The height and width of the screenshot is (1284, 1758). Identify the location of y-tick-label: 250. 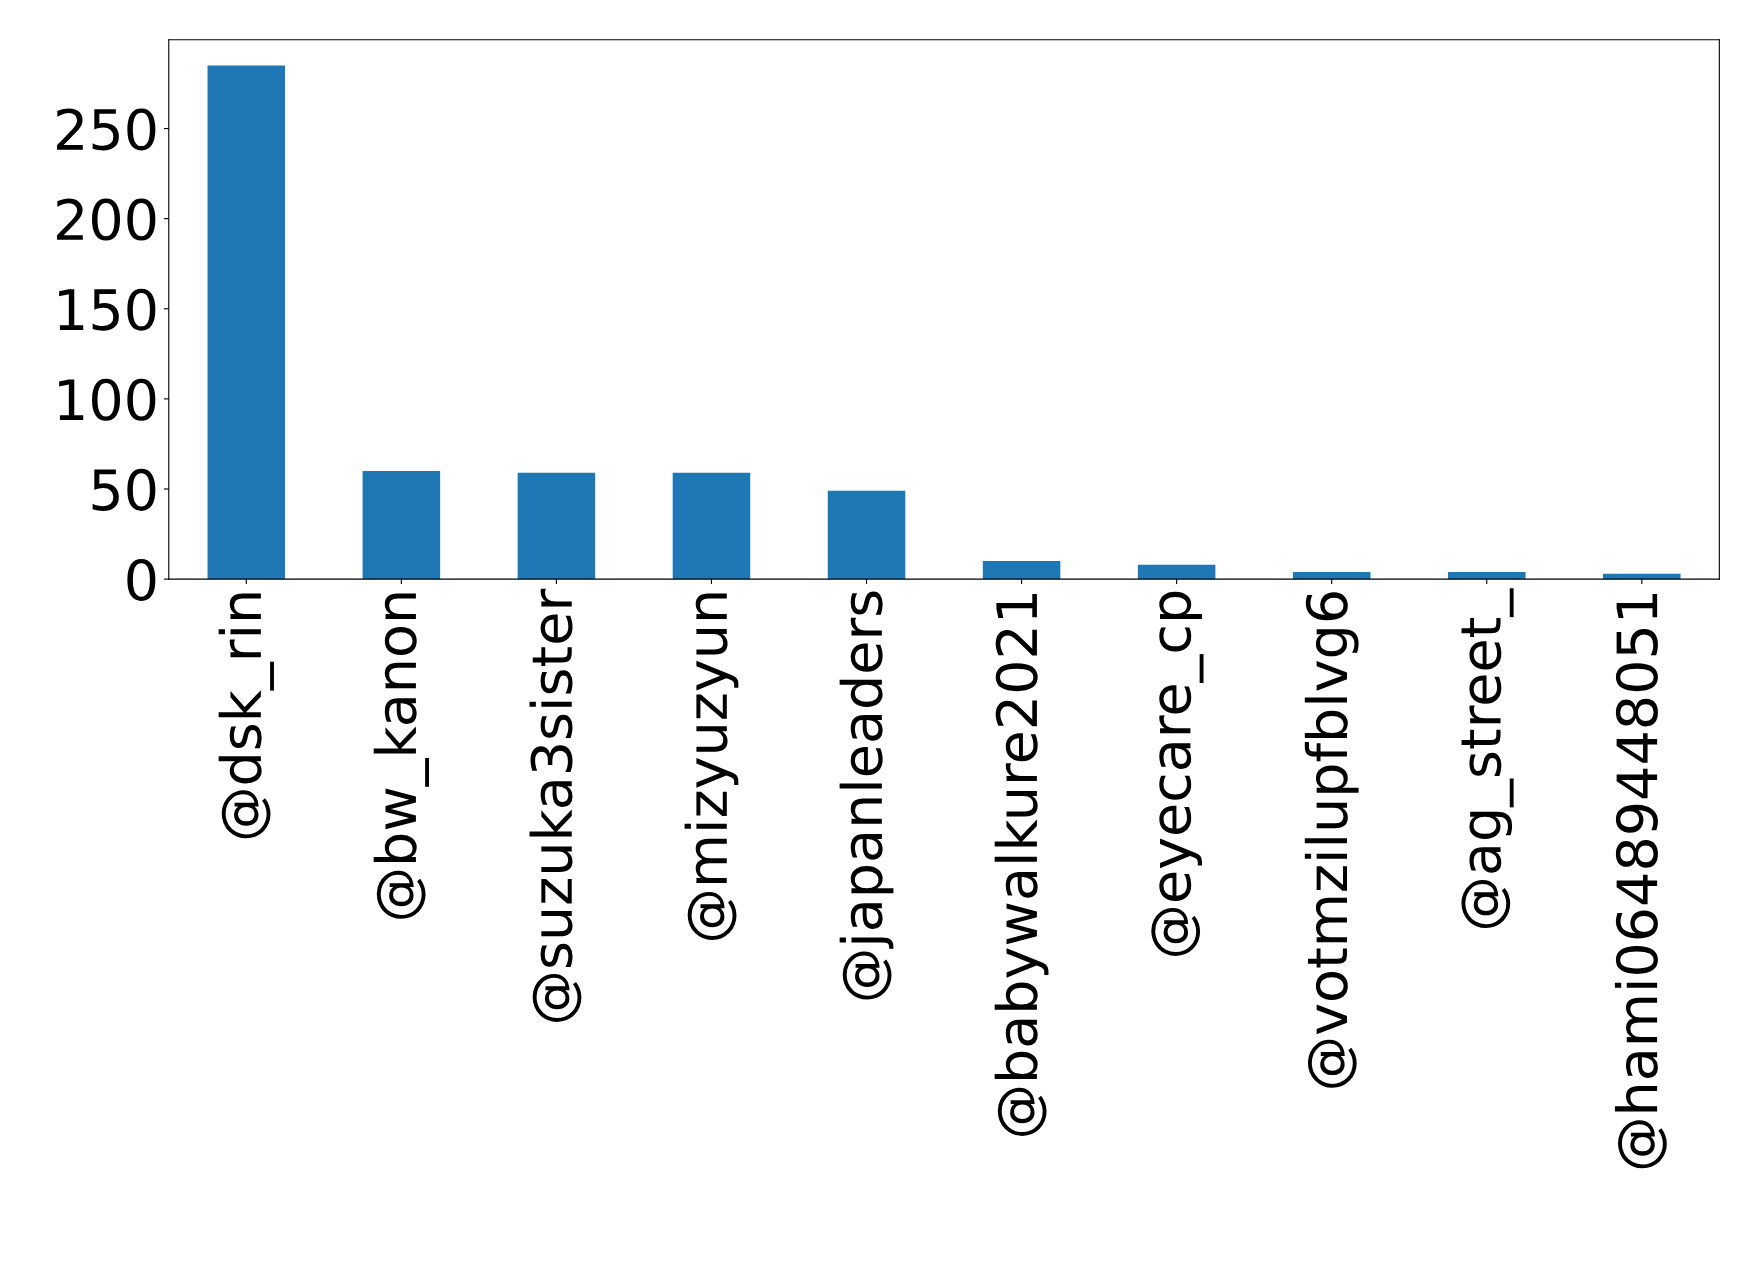
(106, 129).